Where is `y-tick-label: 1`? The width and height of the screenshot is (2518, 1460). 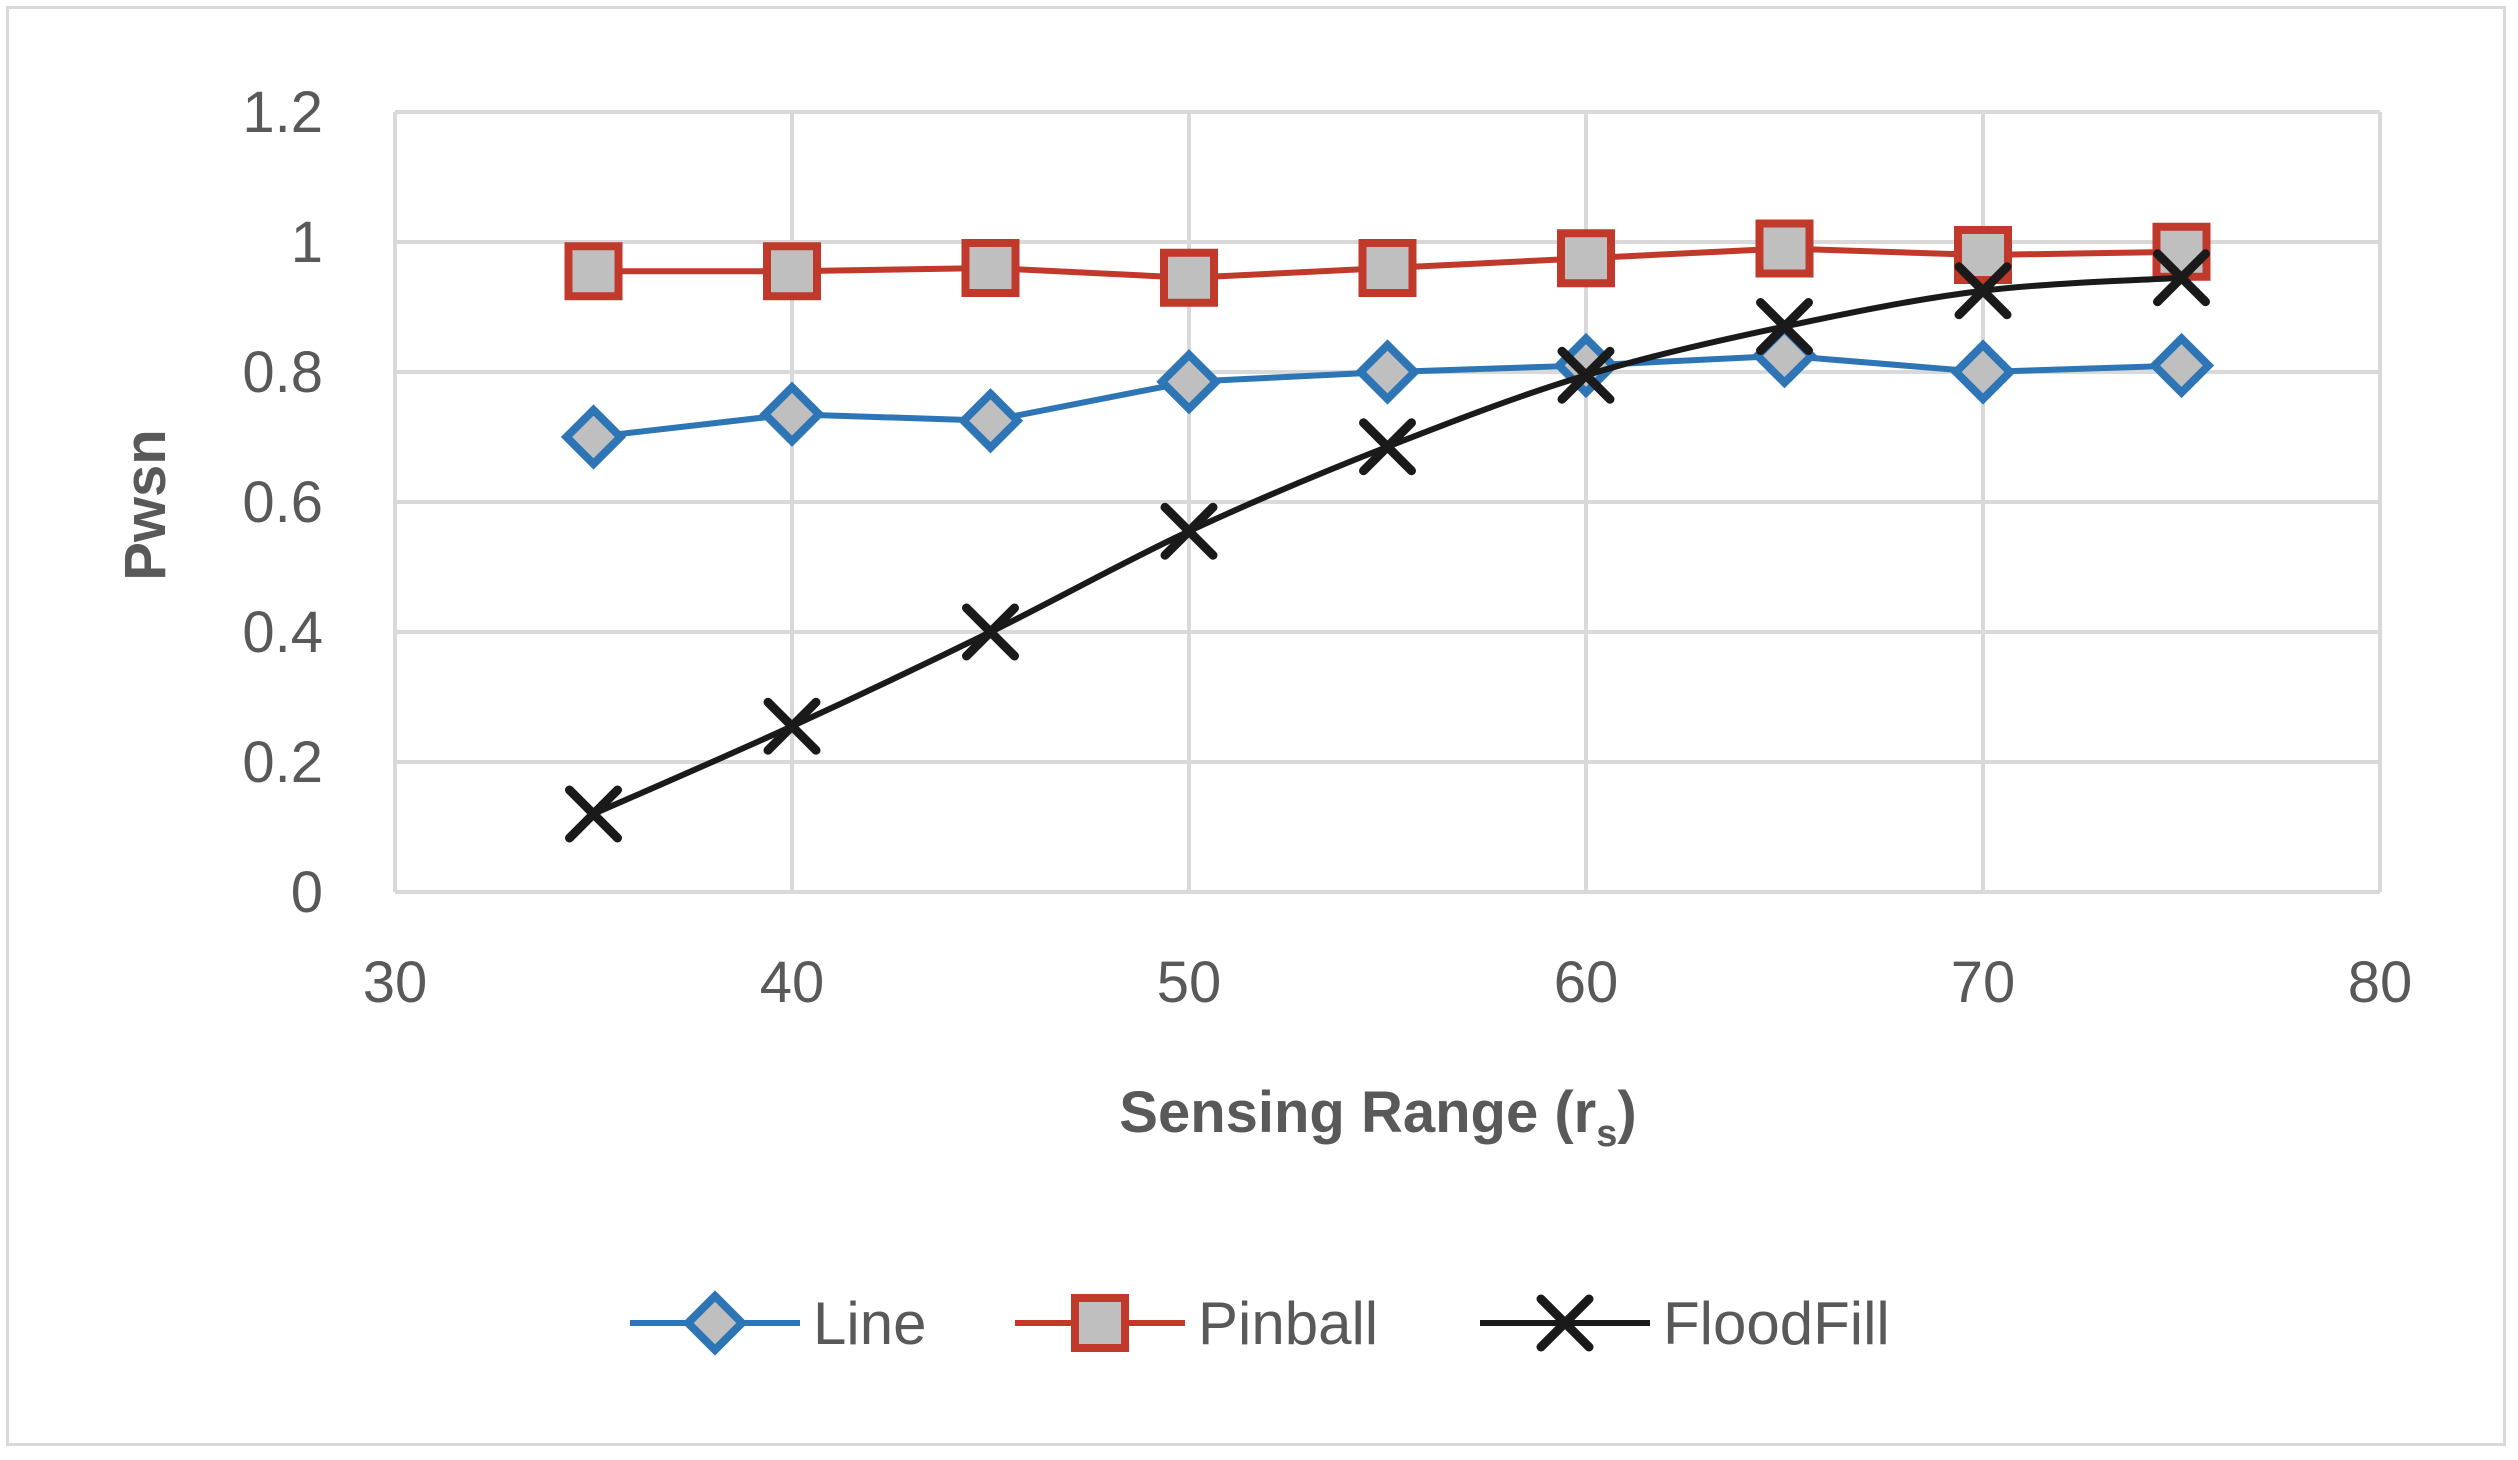 y-tick-label: 1 is located at coordinates (307, 242).